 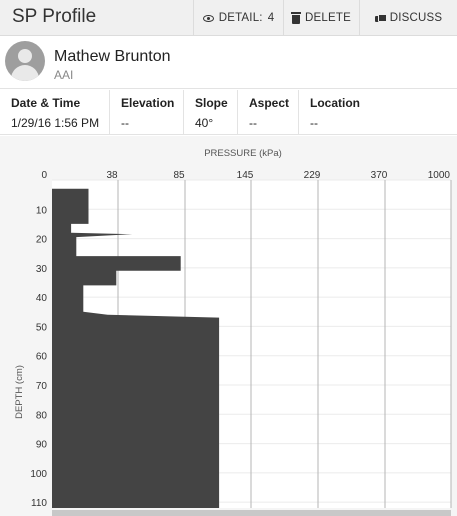 What do you see at coordinates (42, 445) in the screenshot?
I see `y-tick-label: 90` at bounding box center [42, 445].